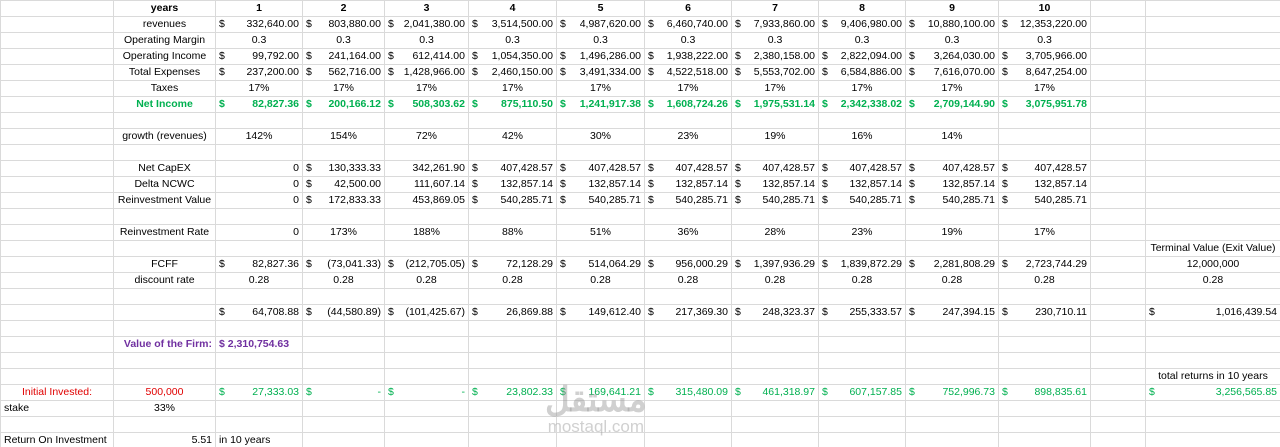  I want to click on row: Value of the Firm: $ 2,310,754.63, so click(640, 344).